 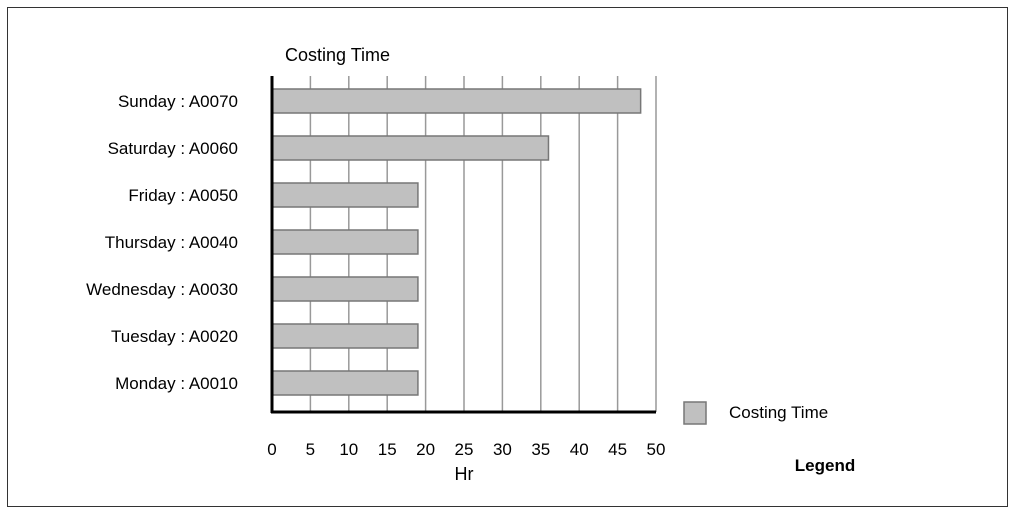 I want to click on x-tick-label: 40, so click(x=579, y=449).